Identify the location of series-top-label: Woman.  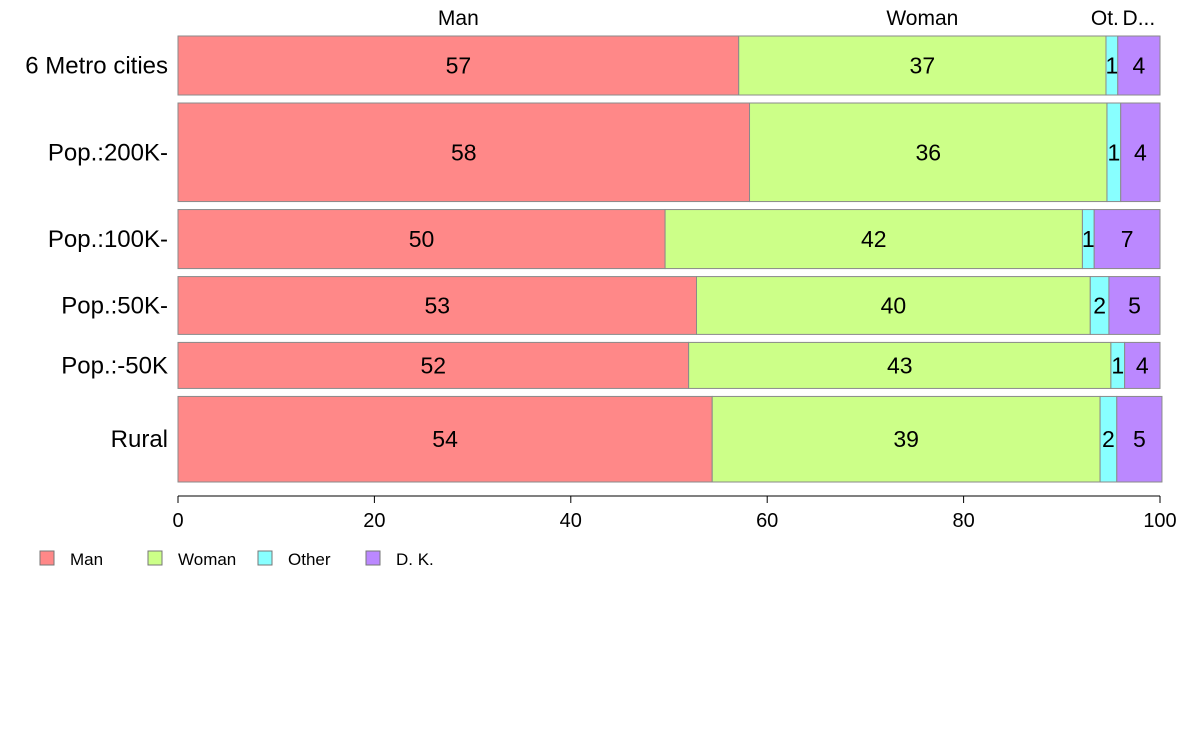
(922, 18).